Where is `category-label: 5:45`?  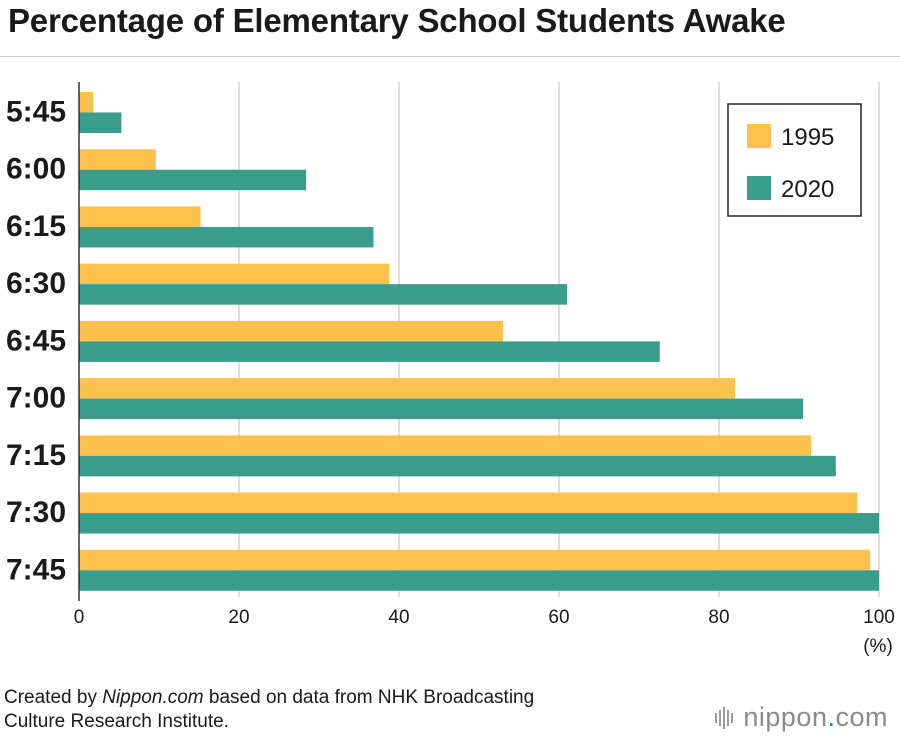
category-label: 5:45 is located at coordinates (36, 112).